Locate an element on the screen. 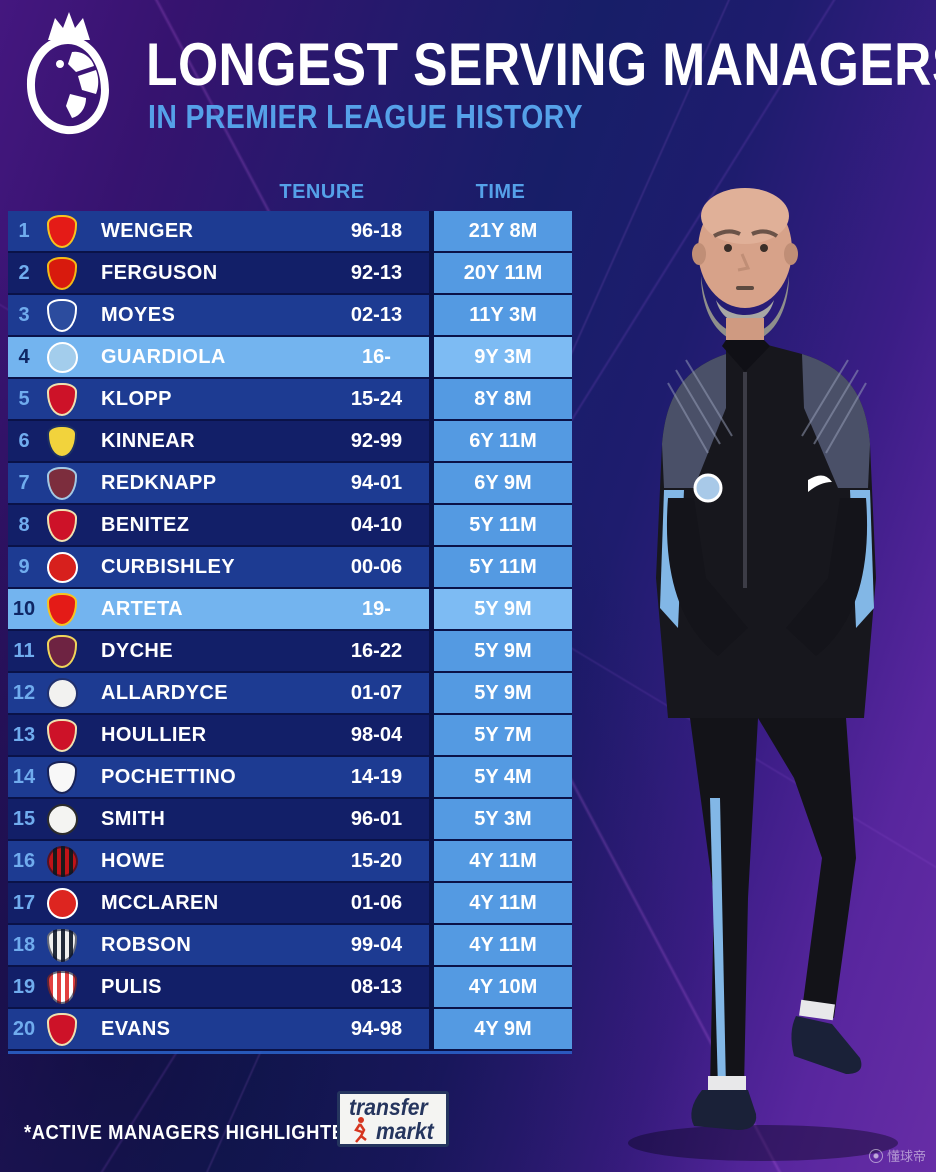  rank: 9 is located at coordinates (24, 567).